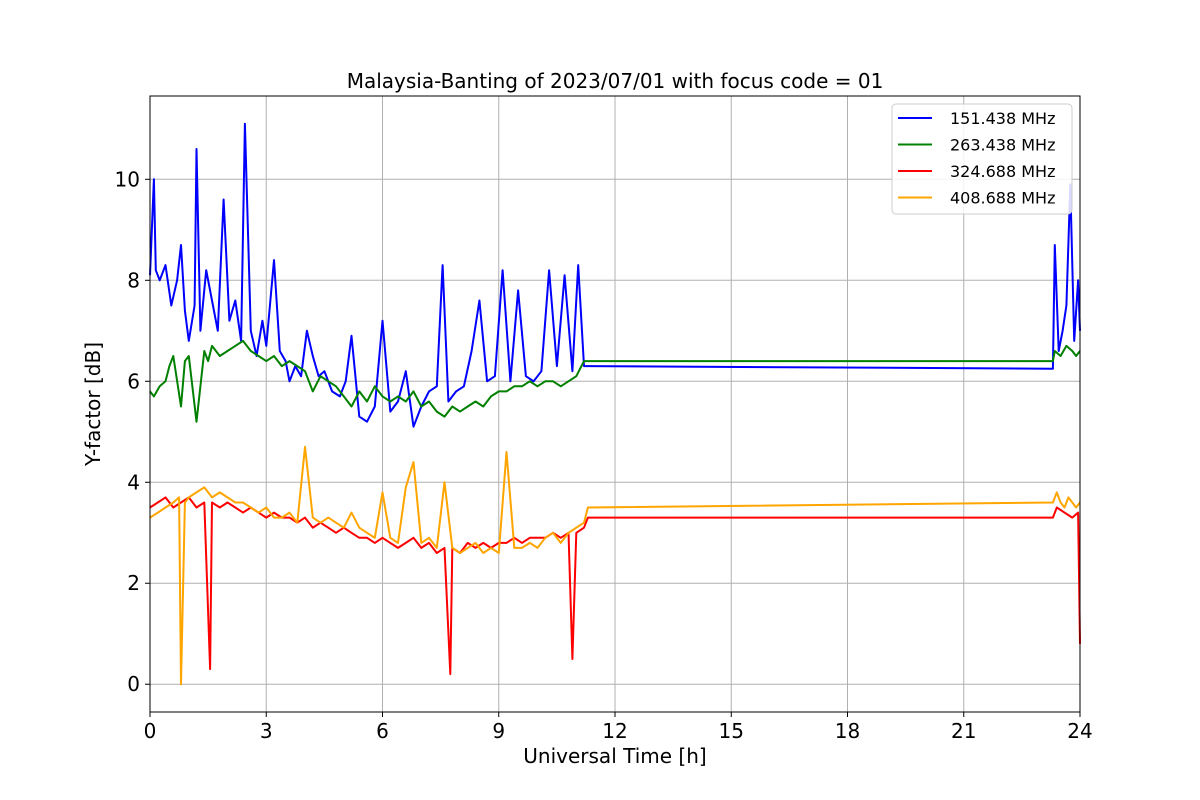  I want to click on y-tick-label: 4, so click(133, 482).